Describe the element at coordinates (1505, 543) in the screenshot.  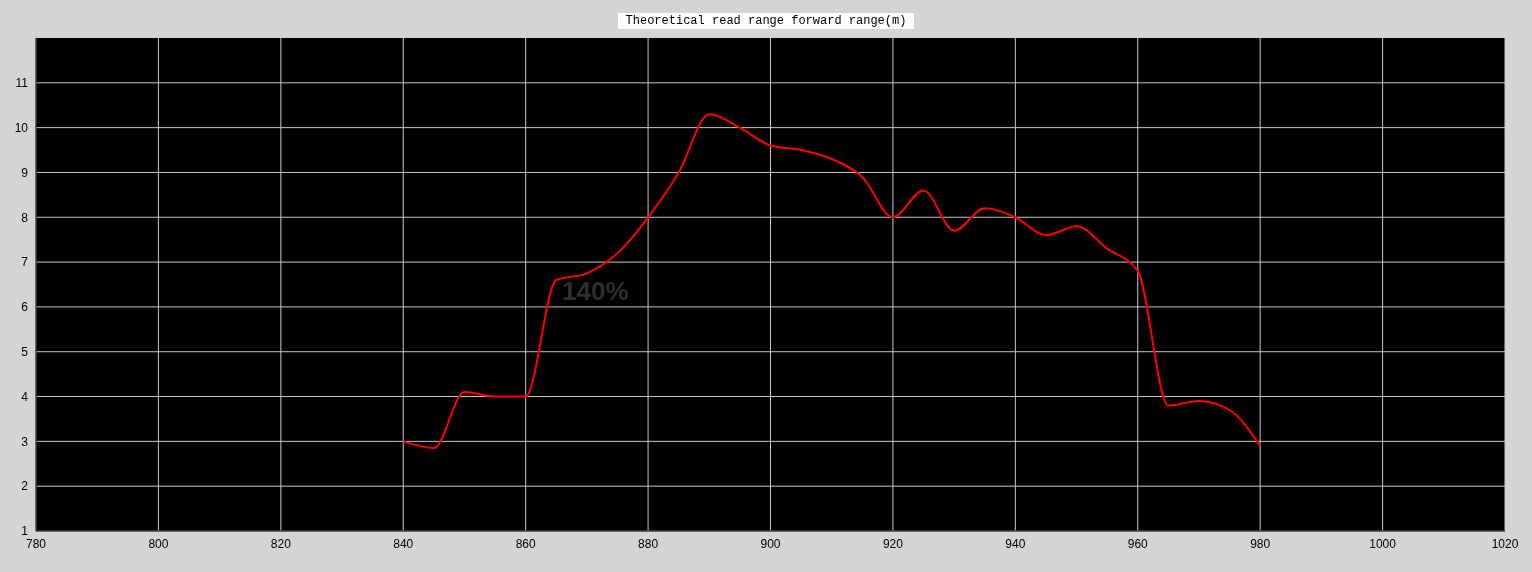
I see `x-tick-label: 1020` at that location.